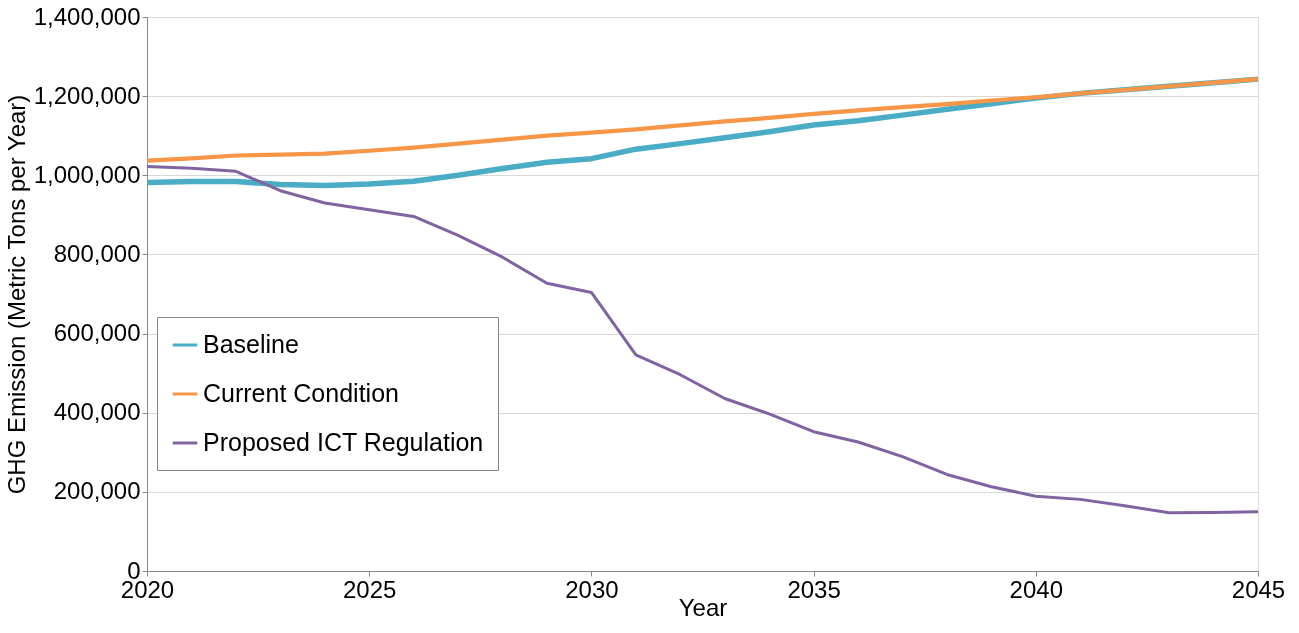 This screenshot has height=633, width=1299. What do you see at coordinates (87, 16) in the screenshot?
I see `y-tick-label: 1,400,000` at bounding box center [87, 16].